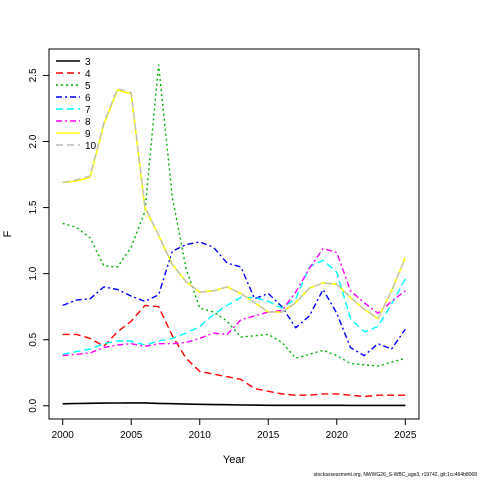 This screenshot has width=480, height=480. I want to click on y-tick-label: 0.0, so click(33, 405).